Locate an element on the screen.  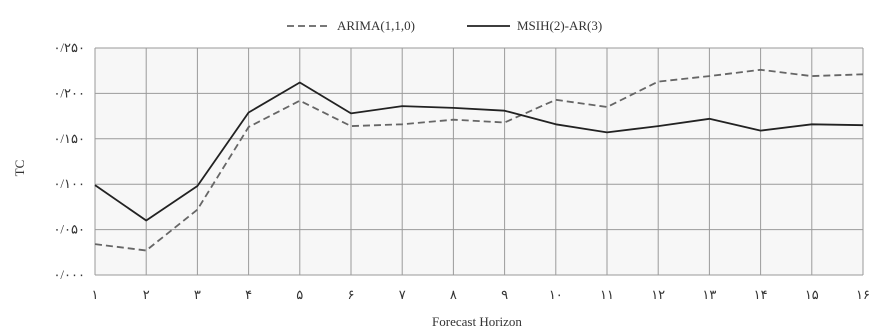
x-tick-label: ۵ is located at coordinates (299, 294).